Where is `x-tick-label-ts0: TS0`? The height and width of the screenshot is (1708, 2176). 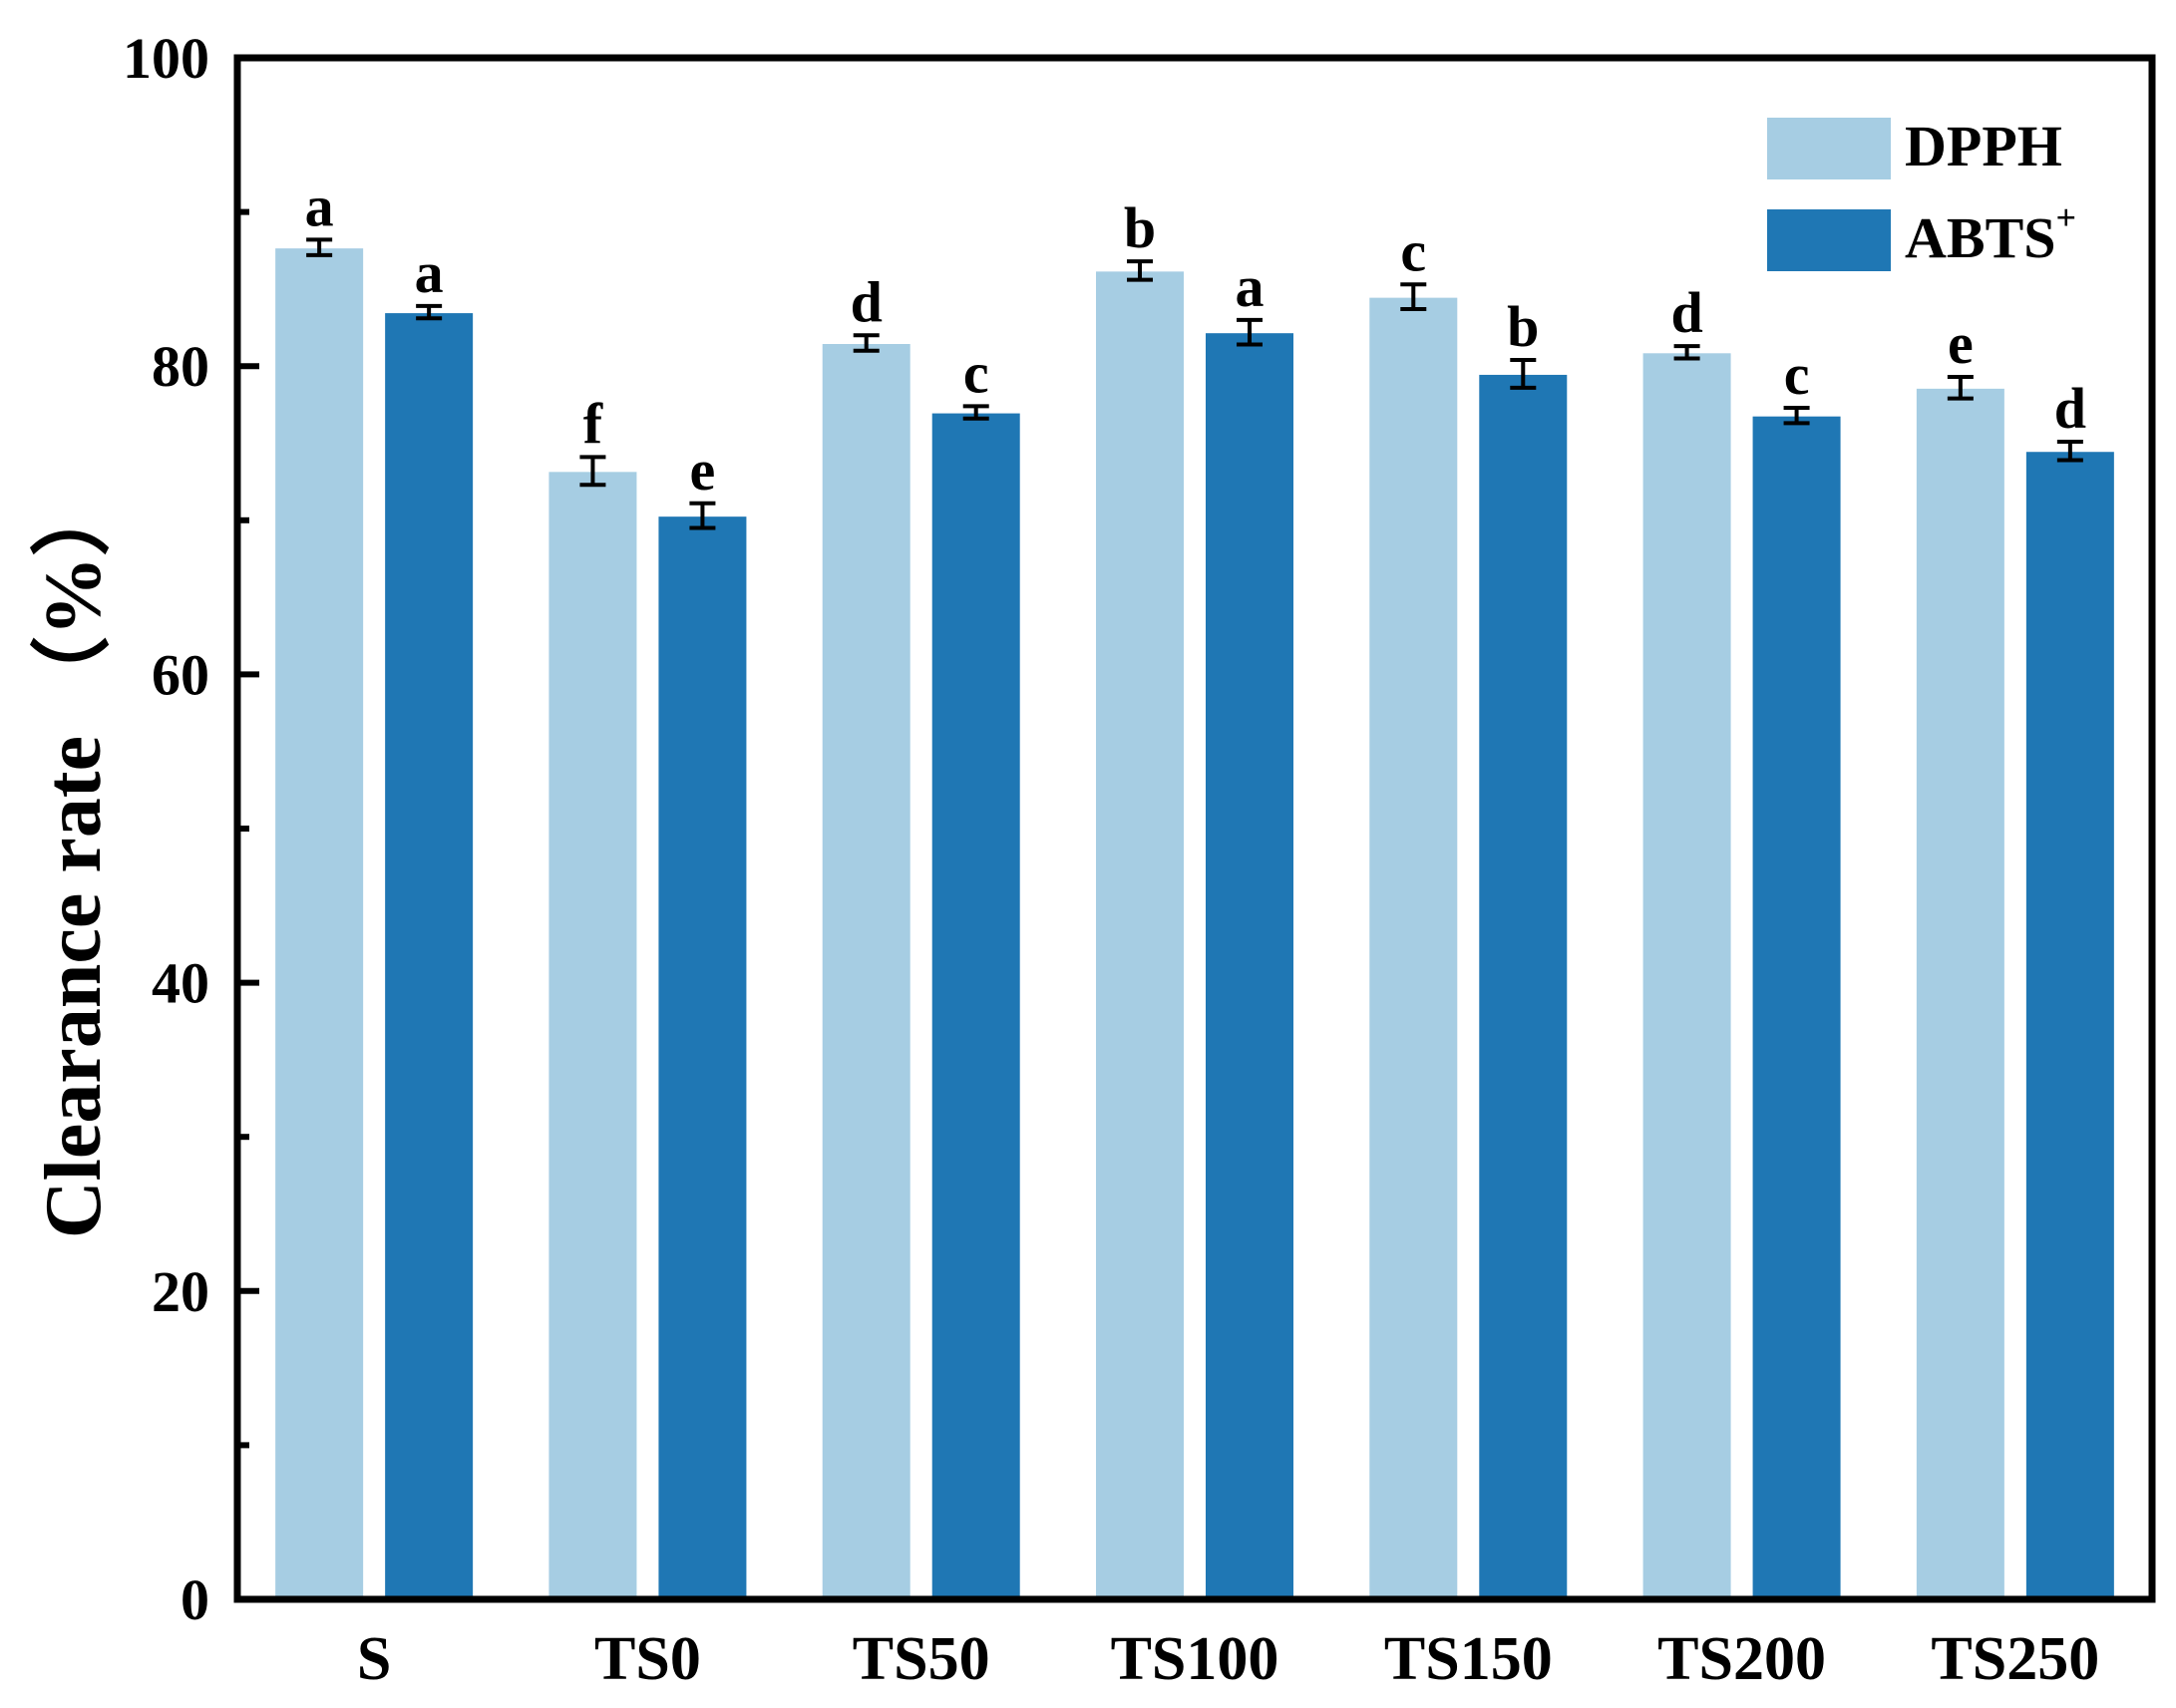
x-tick-label-ts0: TS0 is located at coordinates (647, 1659).